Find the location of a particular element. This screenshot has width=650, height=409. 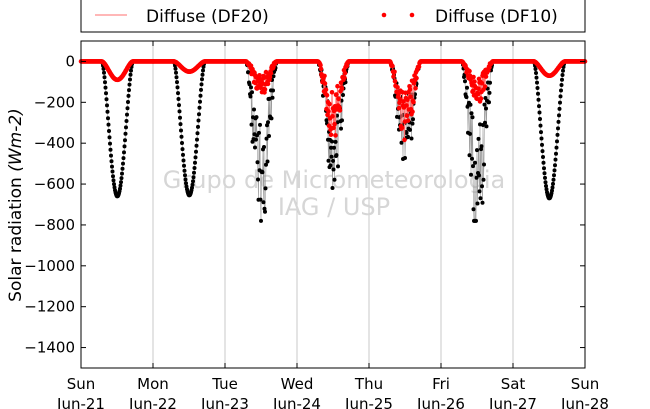

legend-label-df10: Diffuse (DF10) is located at coordinates (496, 17).